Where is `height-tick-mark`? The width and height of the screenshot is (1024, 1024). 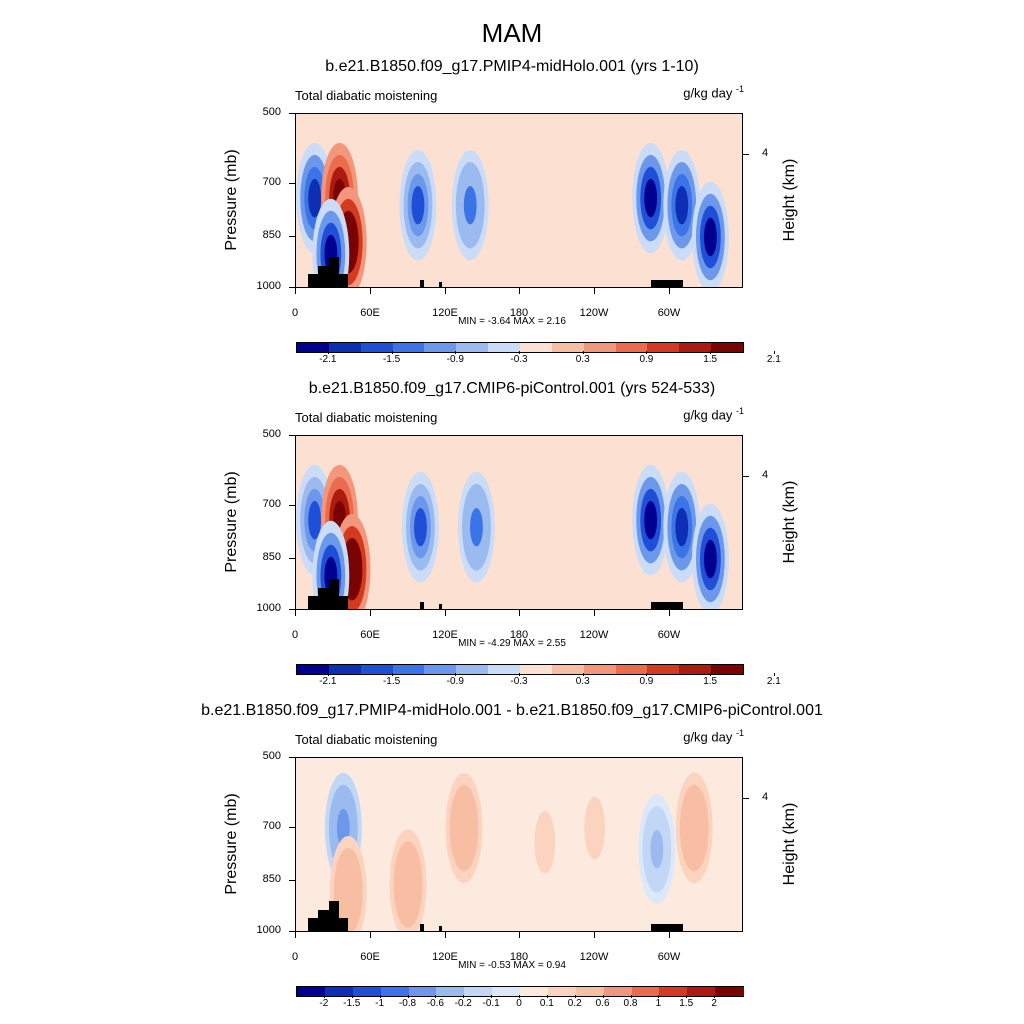
height-tick-mark is located at coordinates (746, 798).